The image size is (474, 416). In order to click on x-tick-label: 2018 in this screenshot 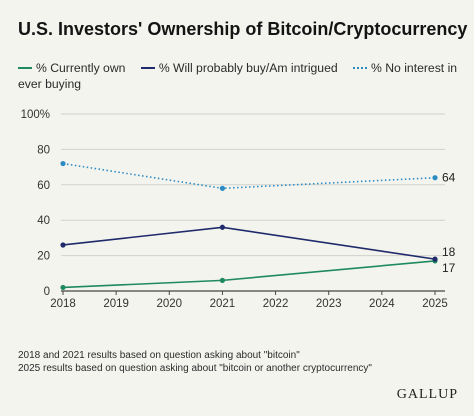, I will do `click(63, 304)`.